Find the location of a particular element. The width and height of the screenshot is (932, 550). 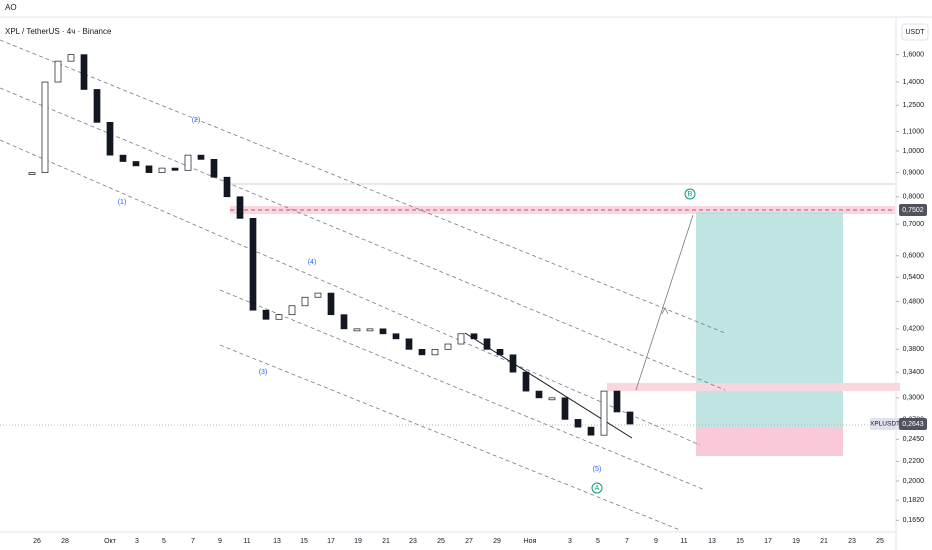

wave-label: (3) is located at coordinates (263, 372).